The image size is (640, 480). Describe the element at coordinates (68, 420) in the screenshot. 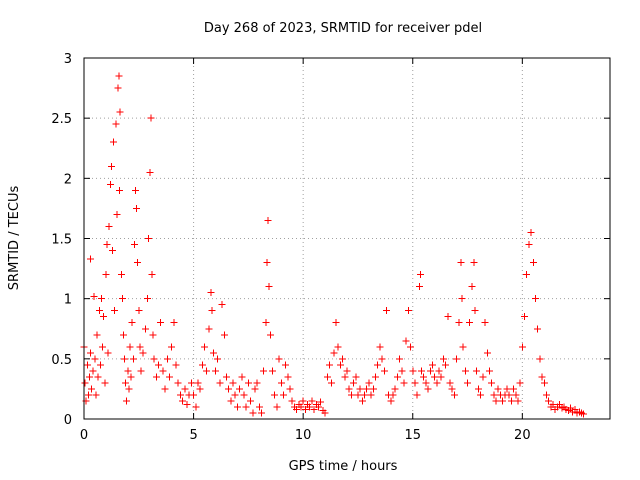

I see `y-tick-label: 0` at that location.